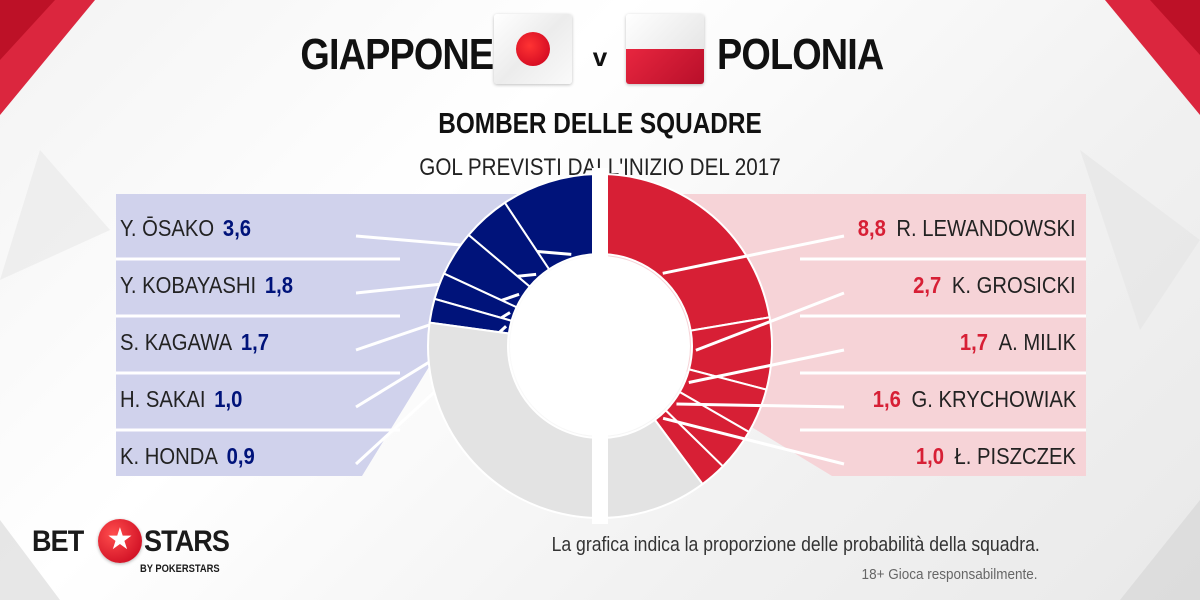 Image resolution: width=1200 pixels, height=600 pixels. What do you see at coordinates (600, 124) in the screenshot?
I see `chart-title: BOMBER DELLE SQUADRE` at bounding box center [600, 124].